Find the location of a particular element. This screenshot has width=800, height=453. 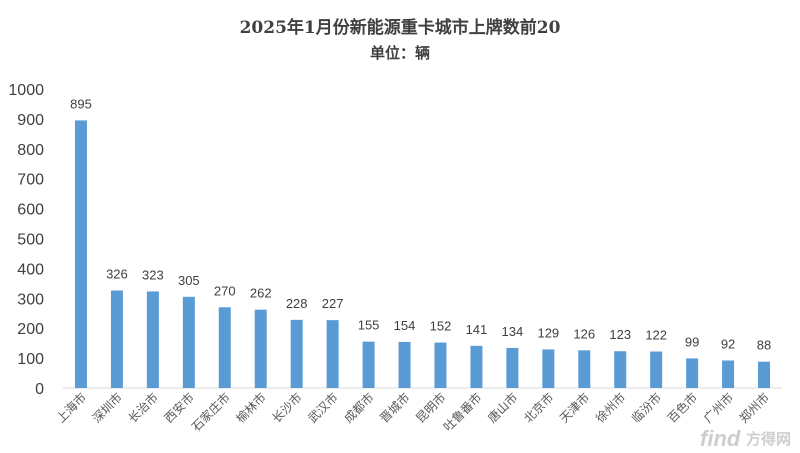

category-label: 昆明市 is located at coordinates (431, 408).